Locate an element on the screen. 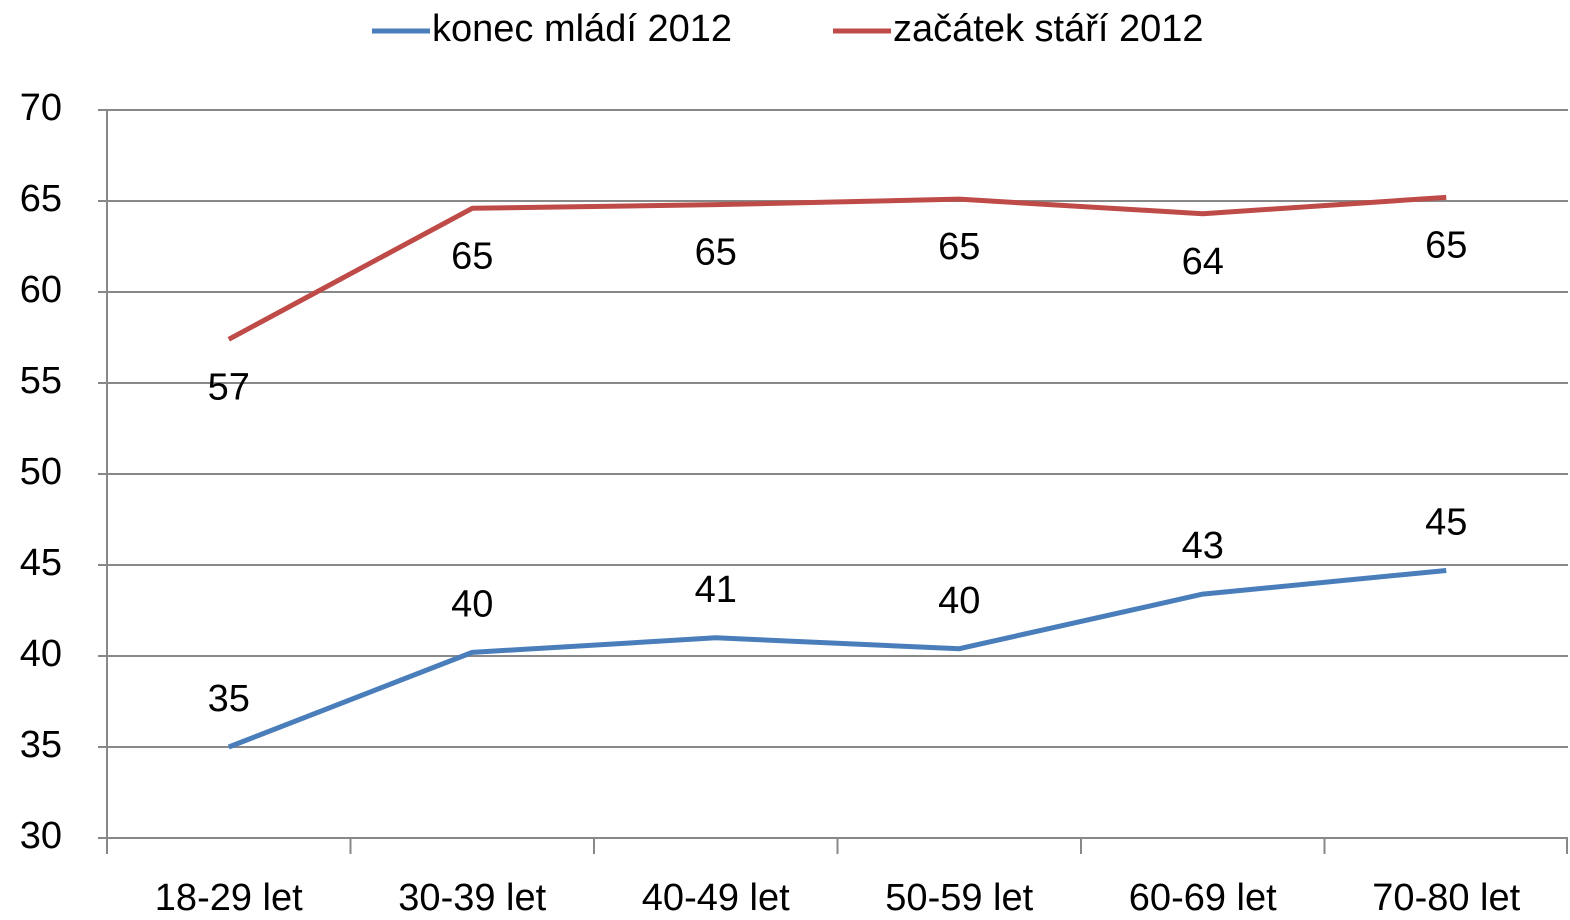  y-tick-label: 60 is located at coordinates (41, 290).